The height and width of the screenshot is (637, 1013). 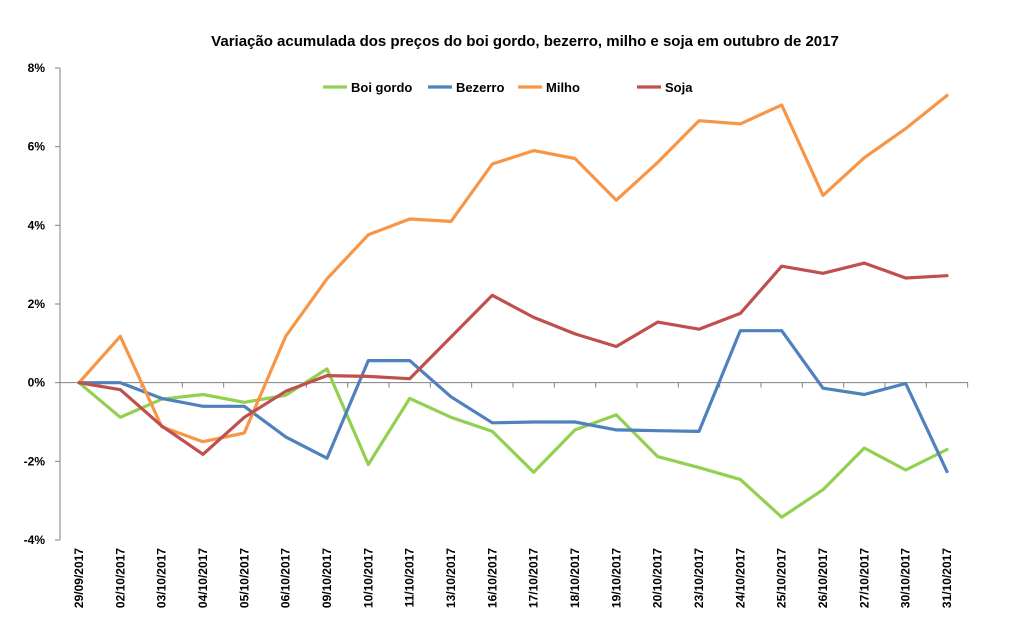 What do you see at coordinates (563, 87) in the screenshot?
I see `legend-label-milho: Milho` at bounding box center [563, 87].